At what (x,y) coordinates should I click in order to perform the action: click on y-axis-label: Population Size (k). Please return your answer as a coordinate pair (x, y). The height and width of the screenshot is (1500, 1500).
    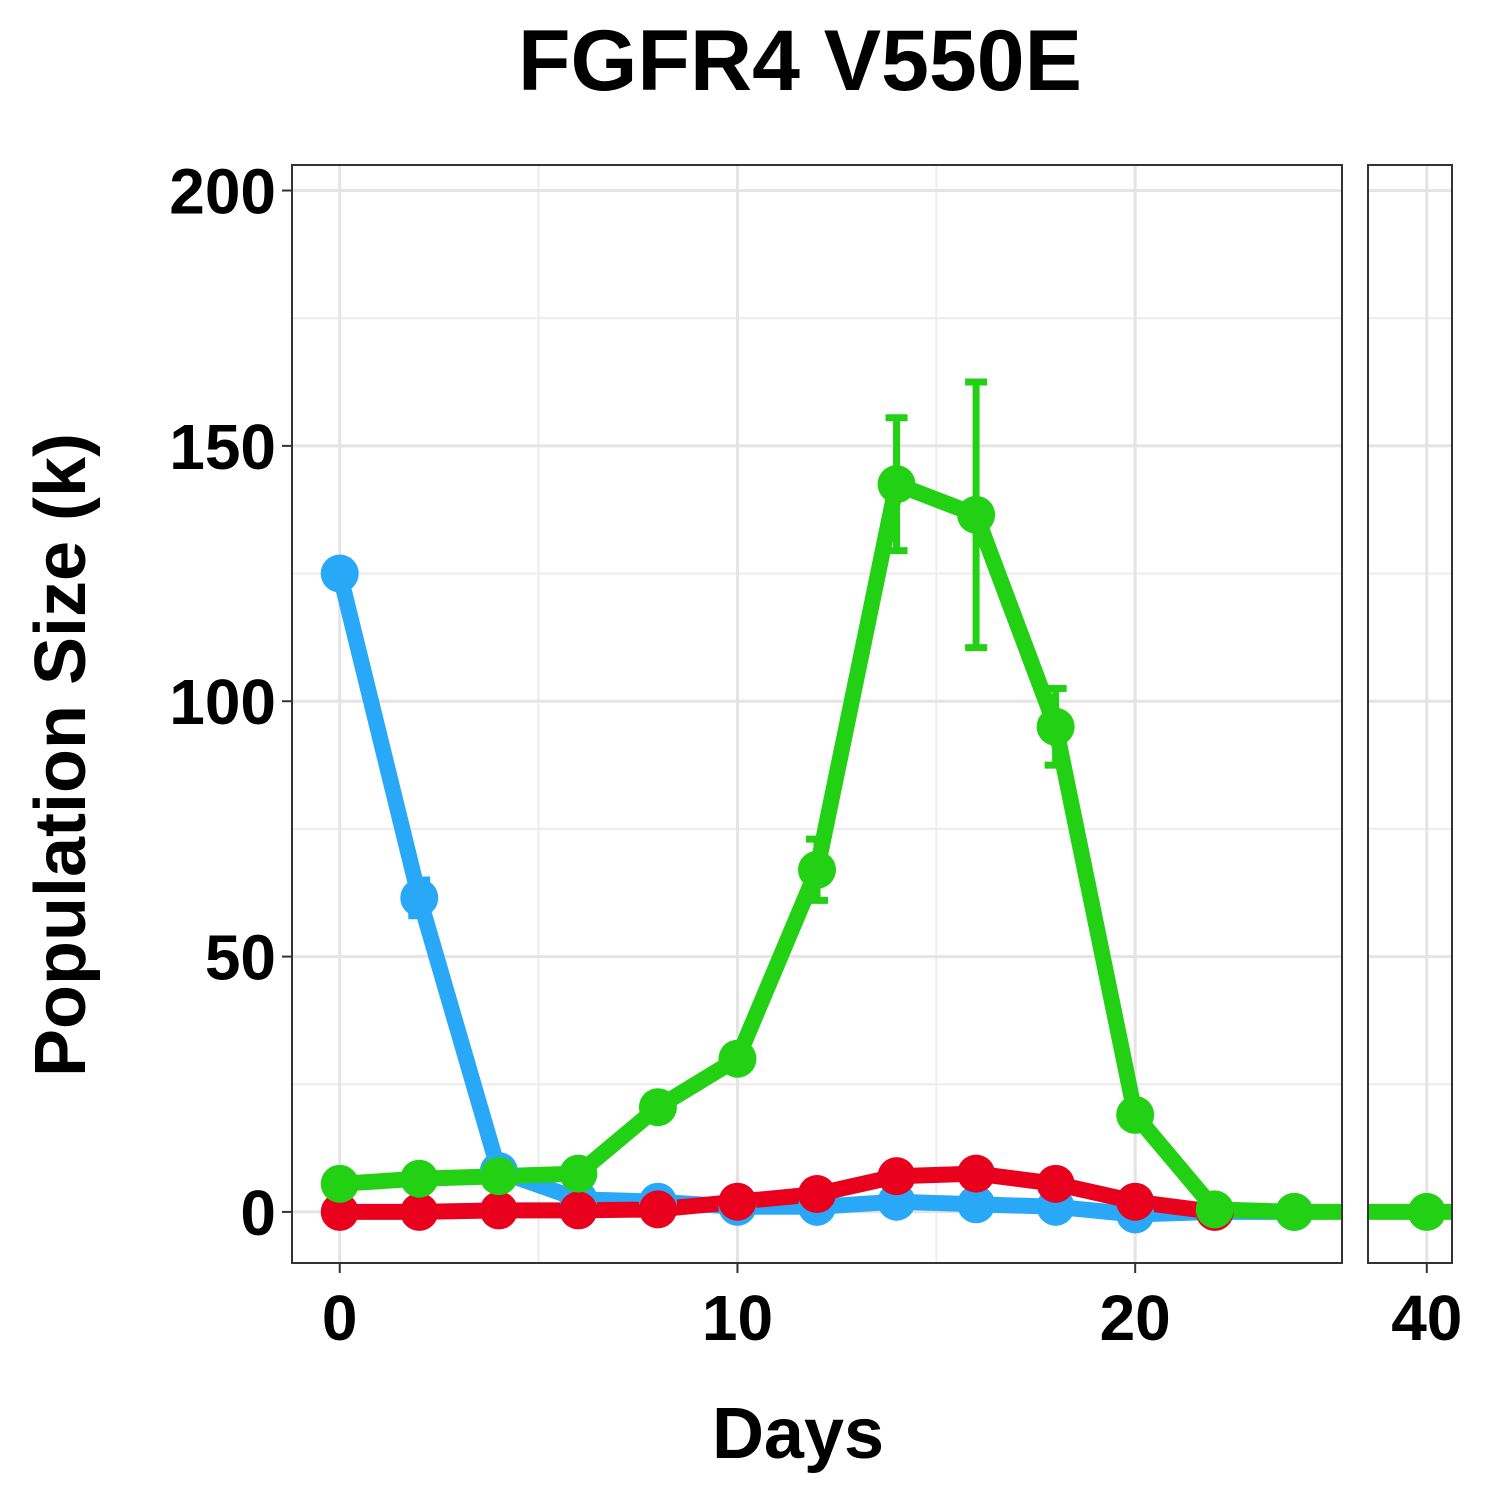
    Looking at the image, I should click on (61, 755).